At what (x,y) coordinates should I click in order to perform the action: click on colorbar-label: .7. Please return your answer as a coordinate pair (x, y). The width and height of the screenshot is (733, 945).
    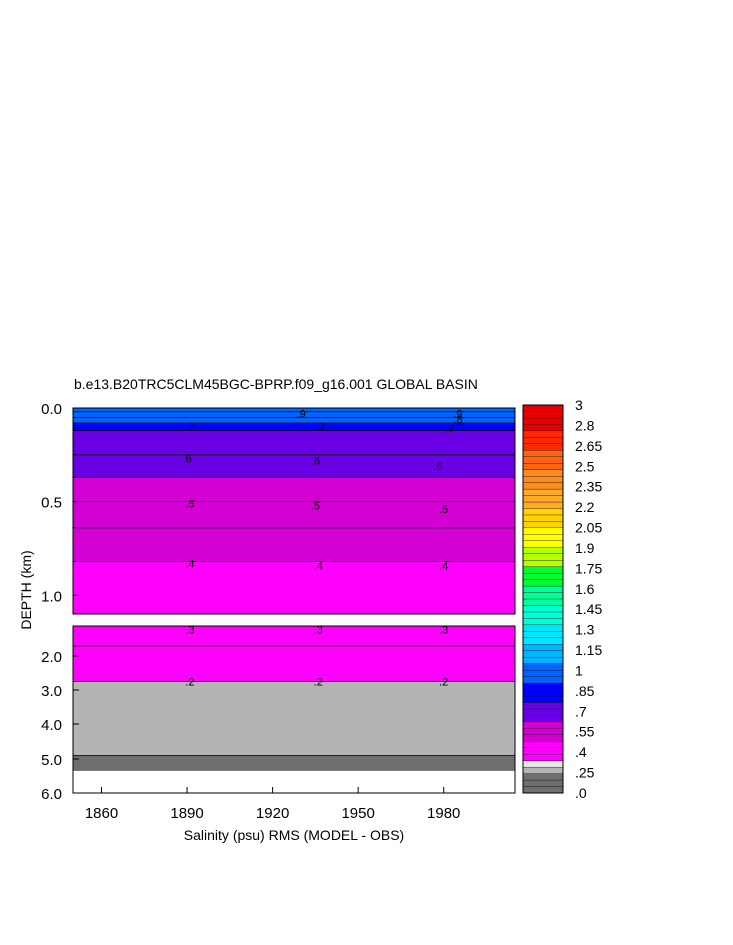
    Looking at the image, I should click on (581, 711).